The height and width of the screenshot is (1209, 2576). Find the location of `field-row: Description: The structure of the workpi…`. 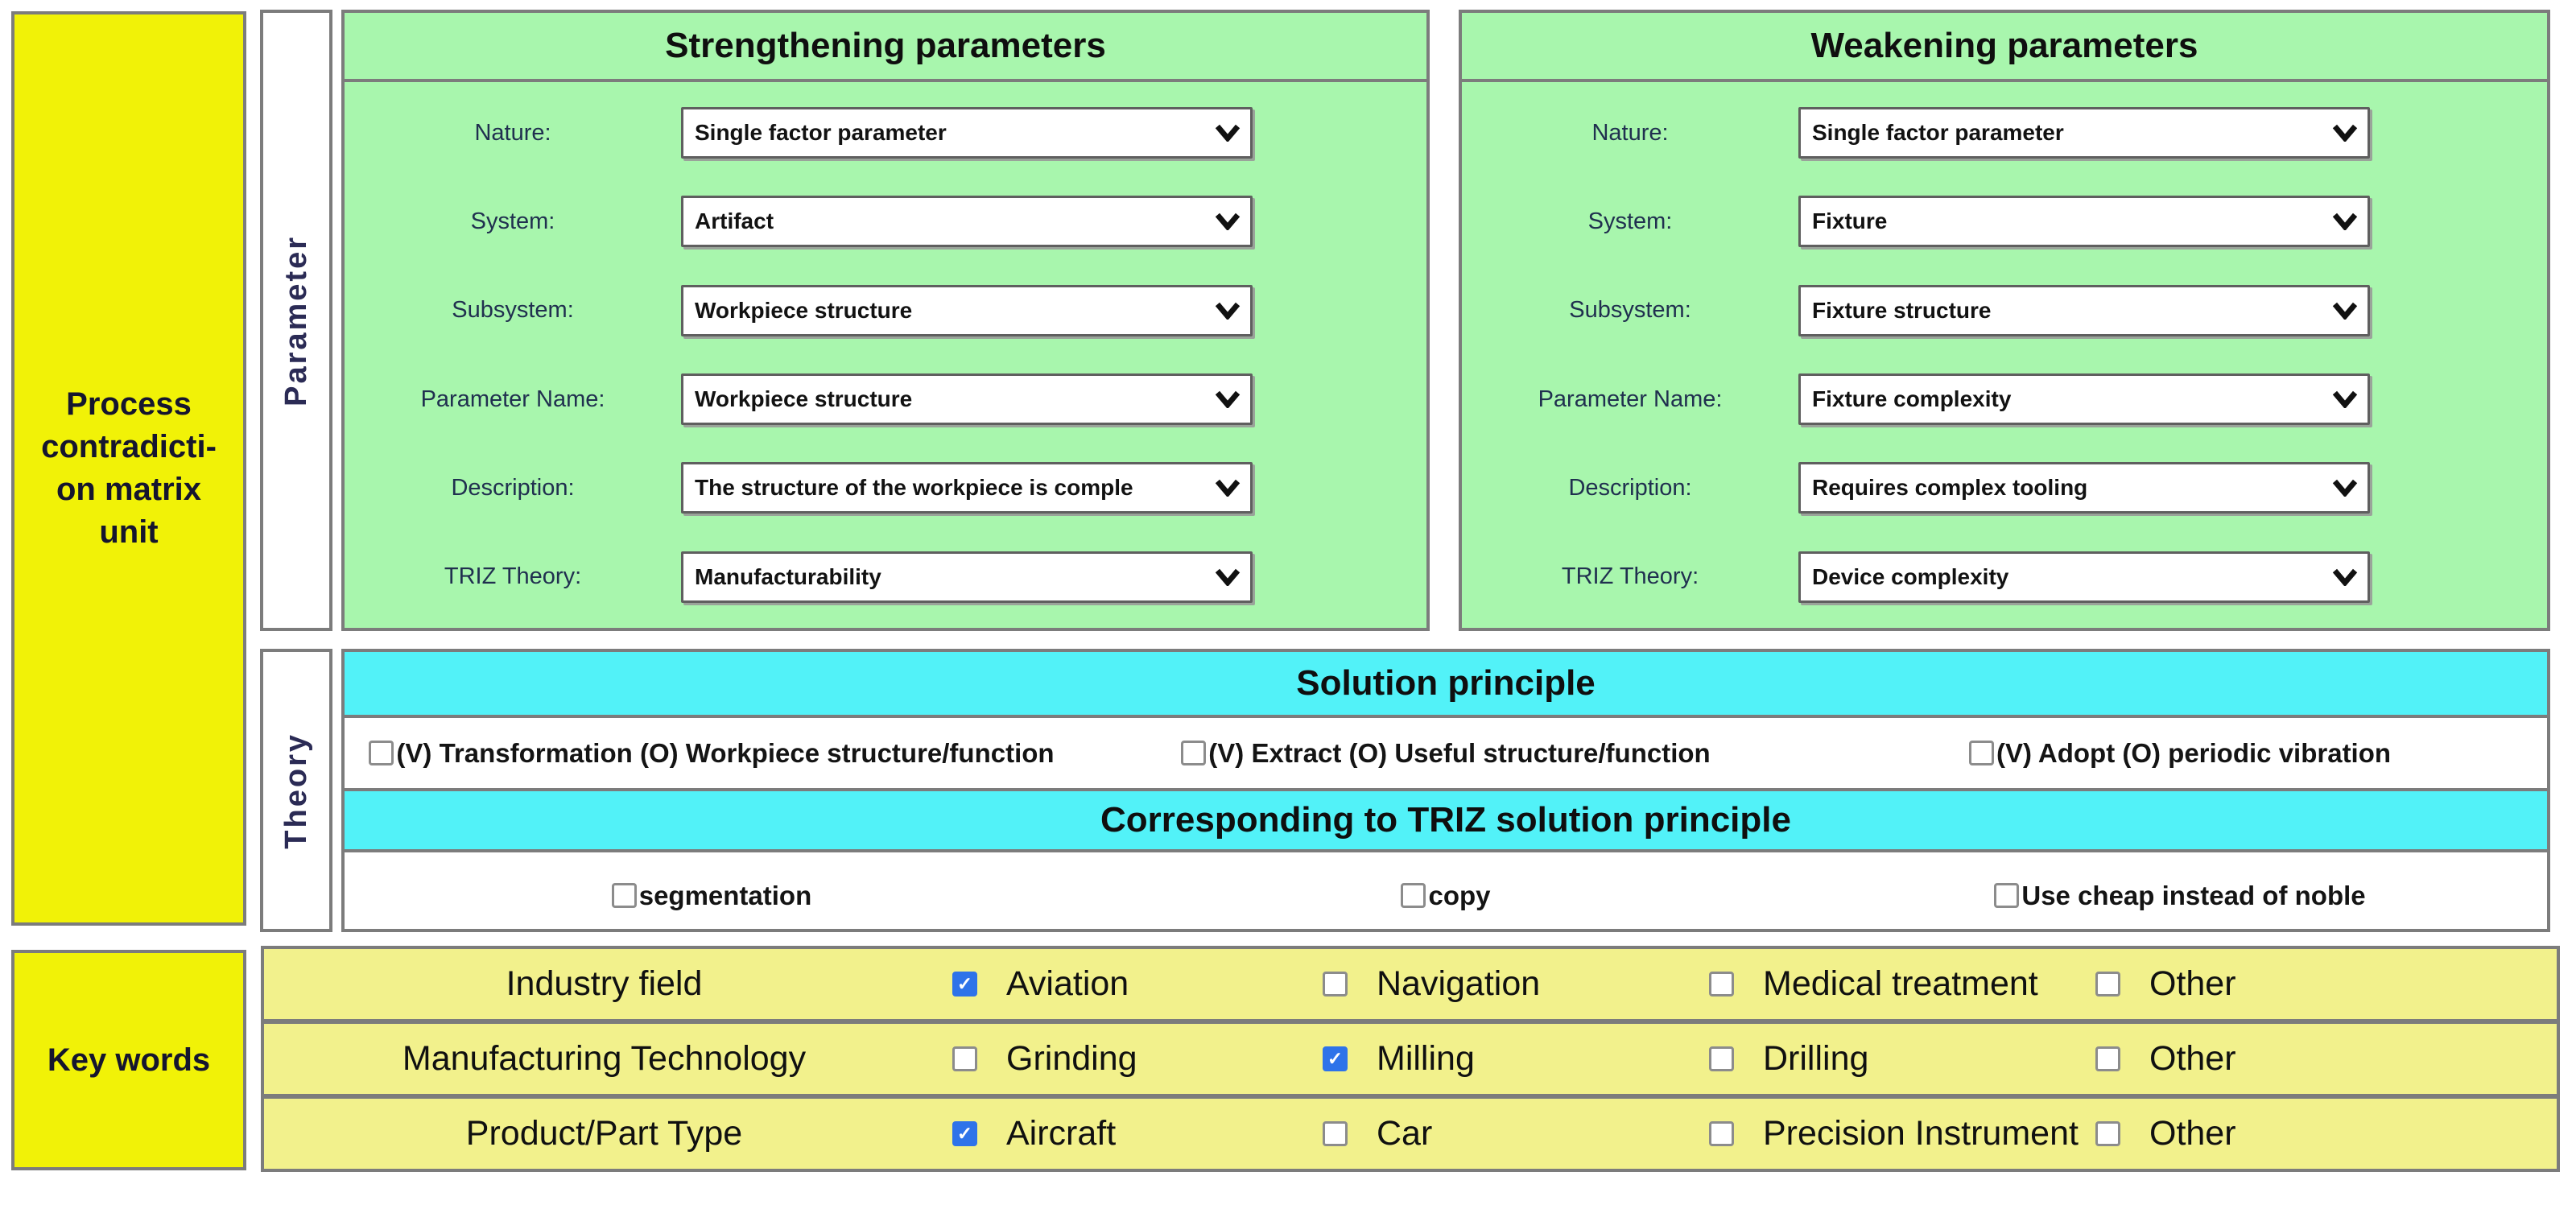

field-row: Description: The structure of the workpi… is located at coordinates (885, 488).